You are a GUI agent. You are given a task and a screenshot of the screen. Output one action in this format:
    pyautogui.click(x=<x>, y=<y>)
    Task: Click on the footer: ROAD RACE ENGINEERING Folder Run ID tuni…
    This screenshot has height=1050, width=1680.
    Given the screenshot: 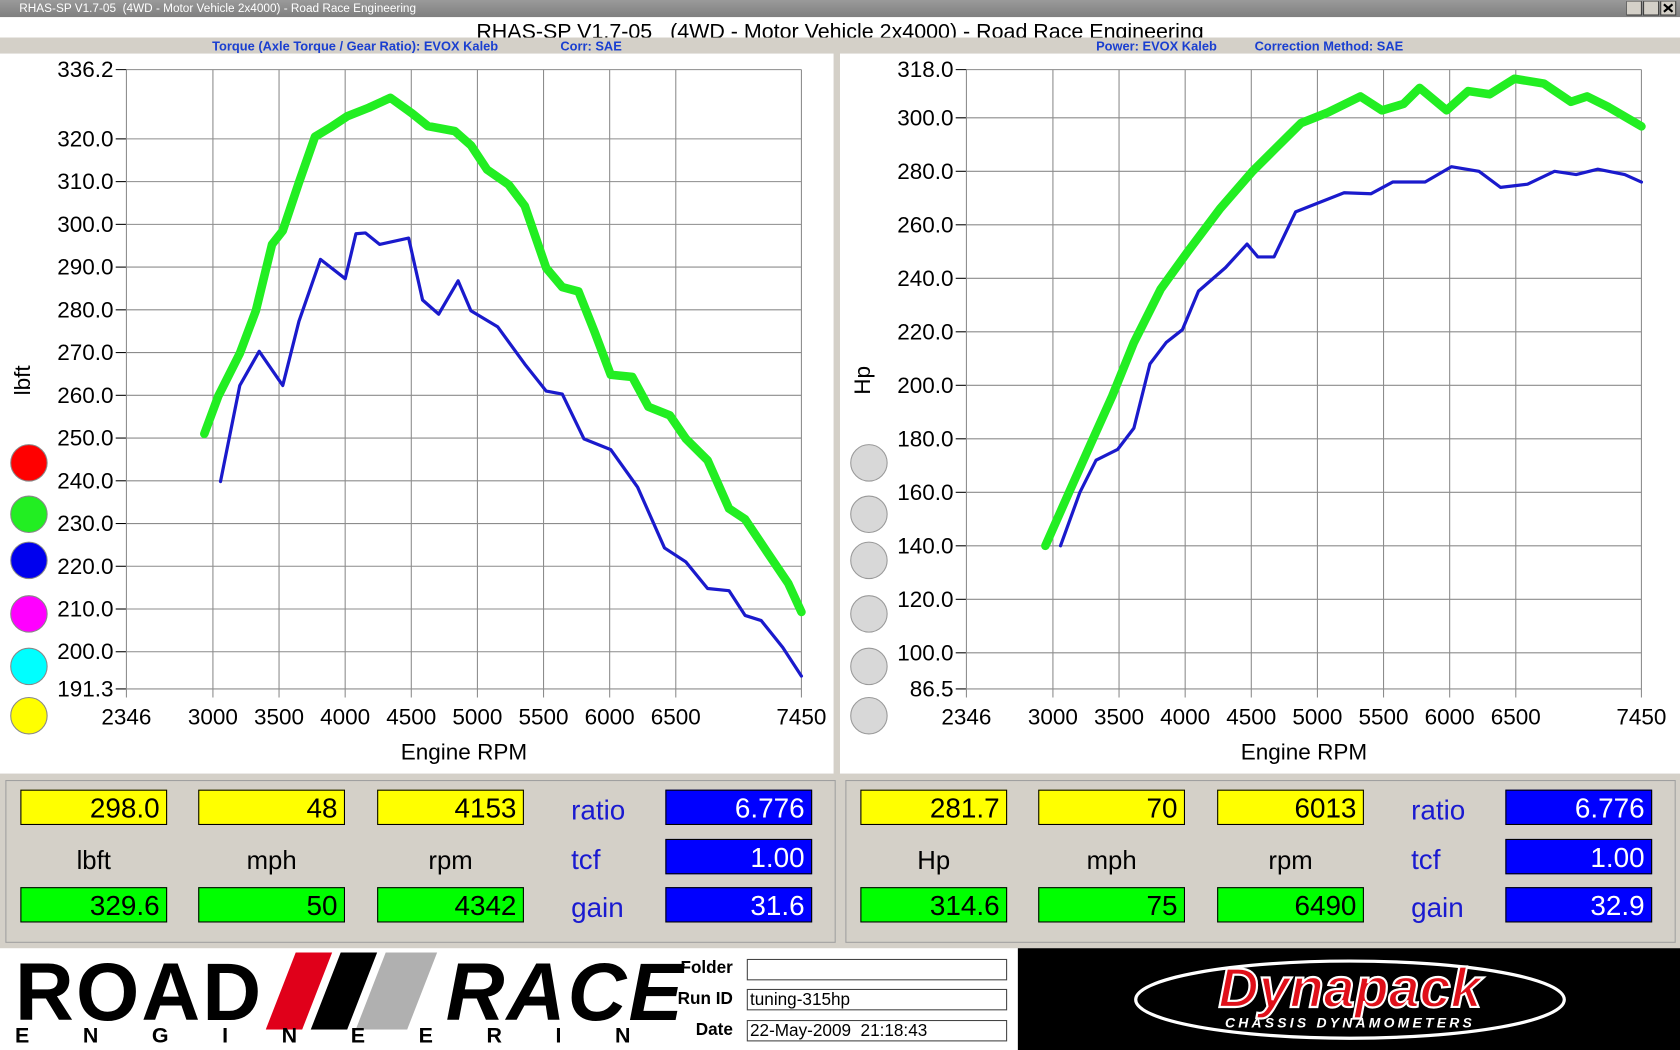 What is the action you would take?
    pyautogui.click(x=840, y=999)
    